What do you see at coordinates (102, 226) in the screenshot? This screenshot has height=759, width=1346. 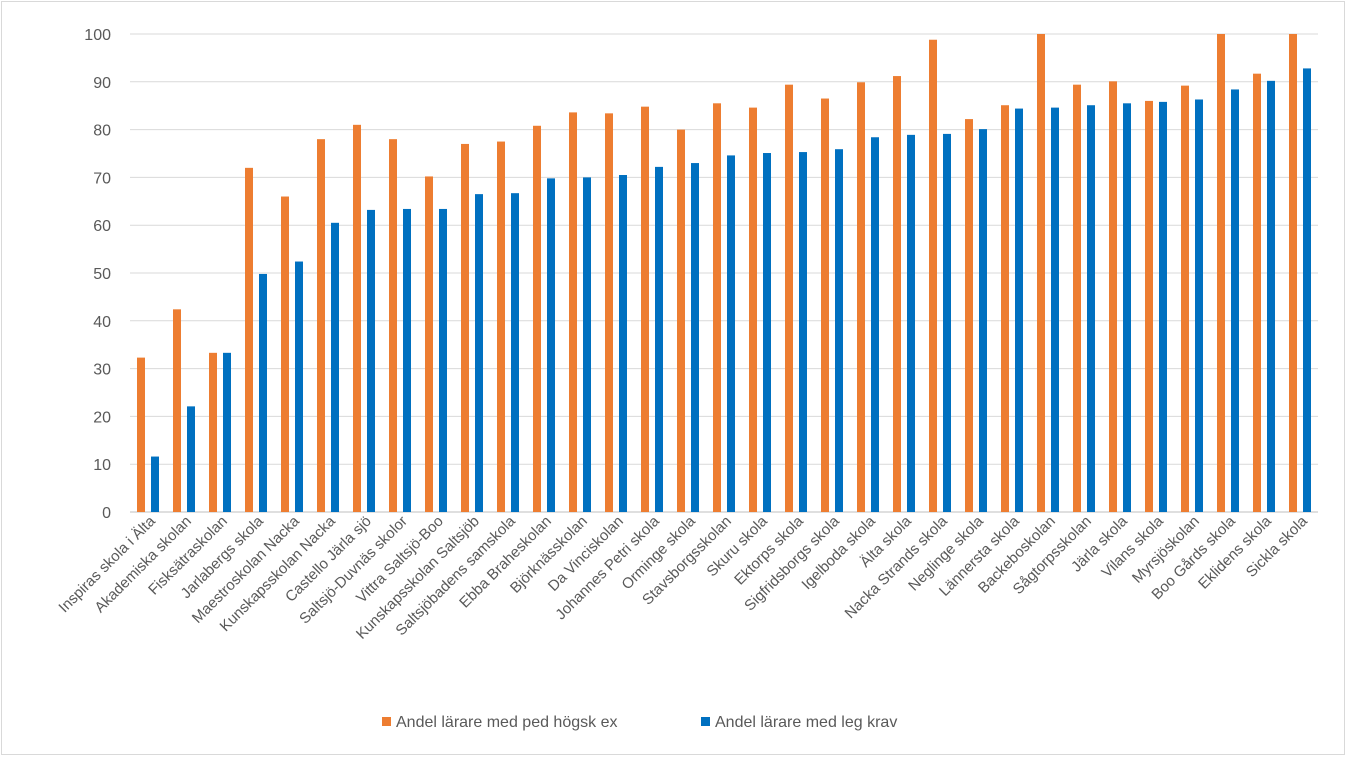 I see `y-tick-label: 60` at bounding box center [102, 226].